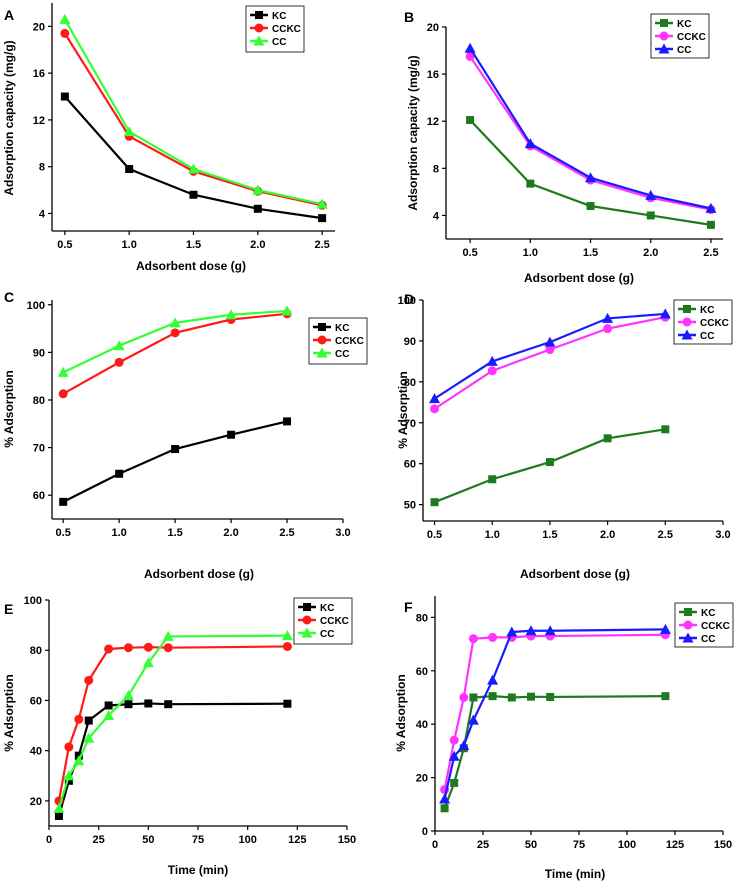 Image resolution: width=743 pixels, height=886 pixels. Describe the element at coordinates (483, 845) in the screenshot. I see `x-tick-label: 25` at that location.